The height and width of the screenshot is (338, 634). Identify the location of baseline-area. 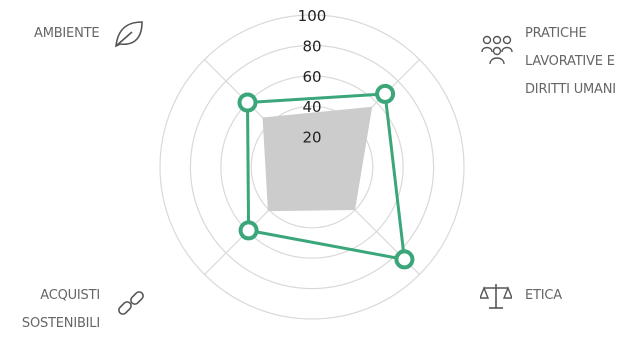
(317, 159).